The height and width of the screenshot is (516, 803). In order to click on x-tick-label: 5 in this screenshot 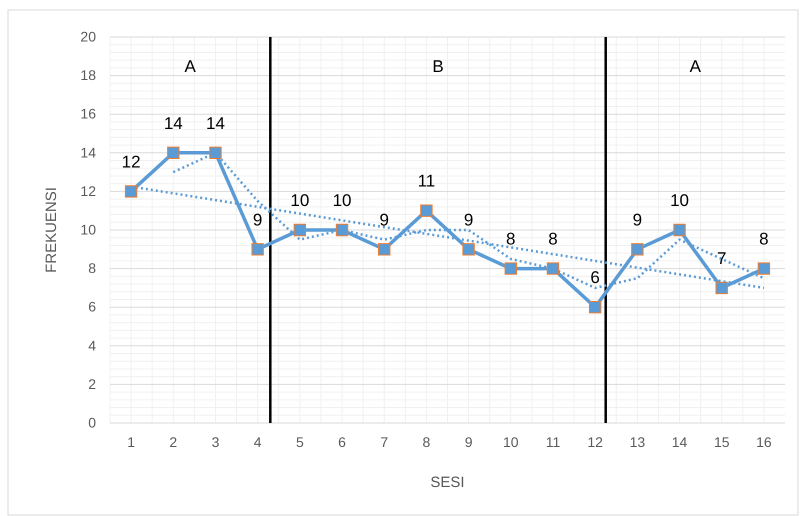, I will do `click(300, 442)`.